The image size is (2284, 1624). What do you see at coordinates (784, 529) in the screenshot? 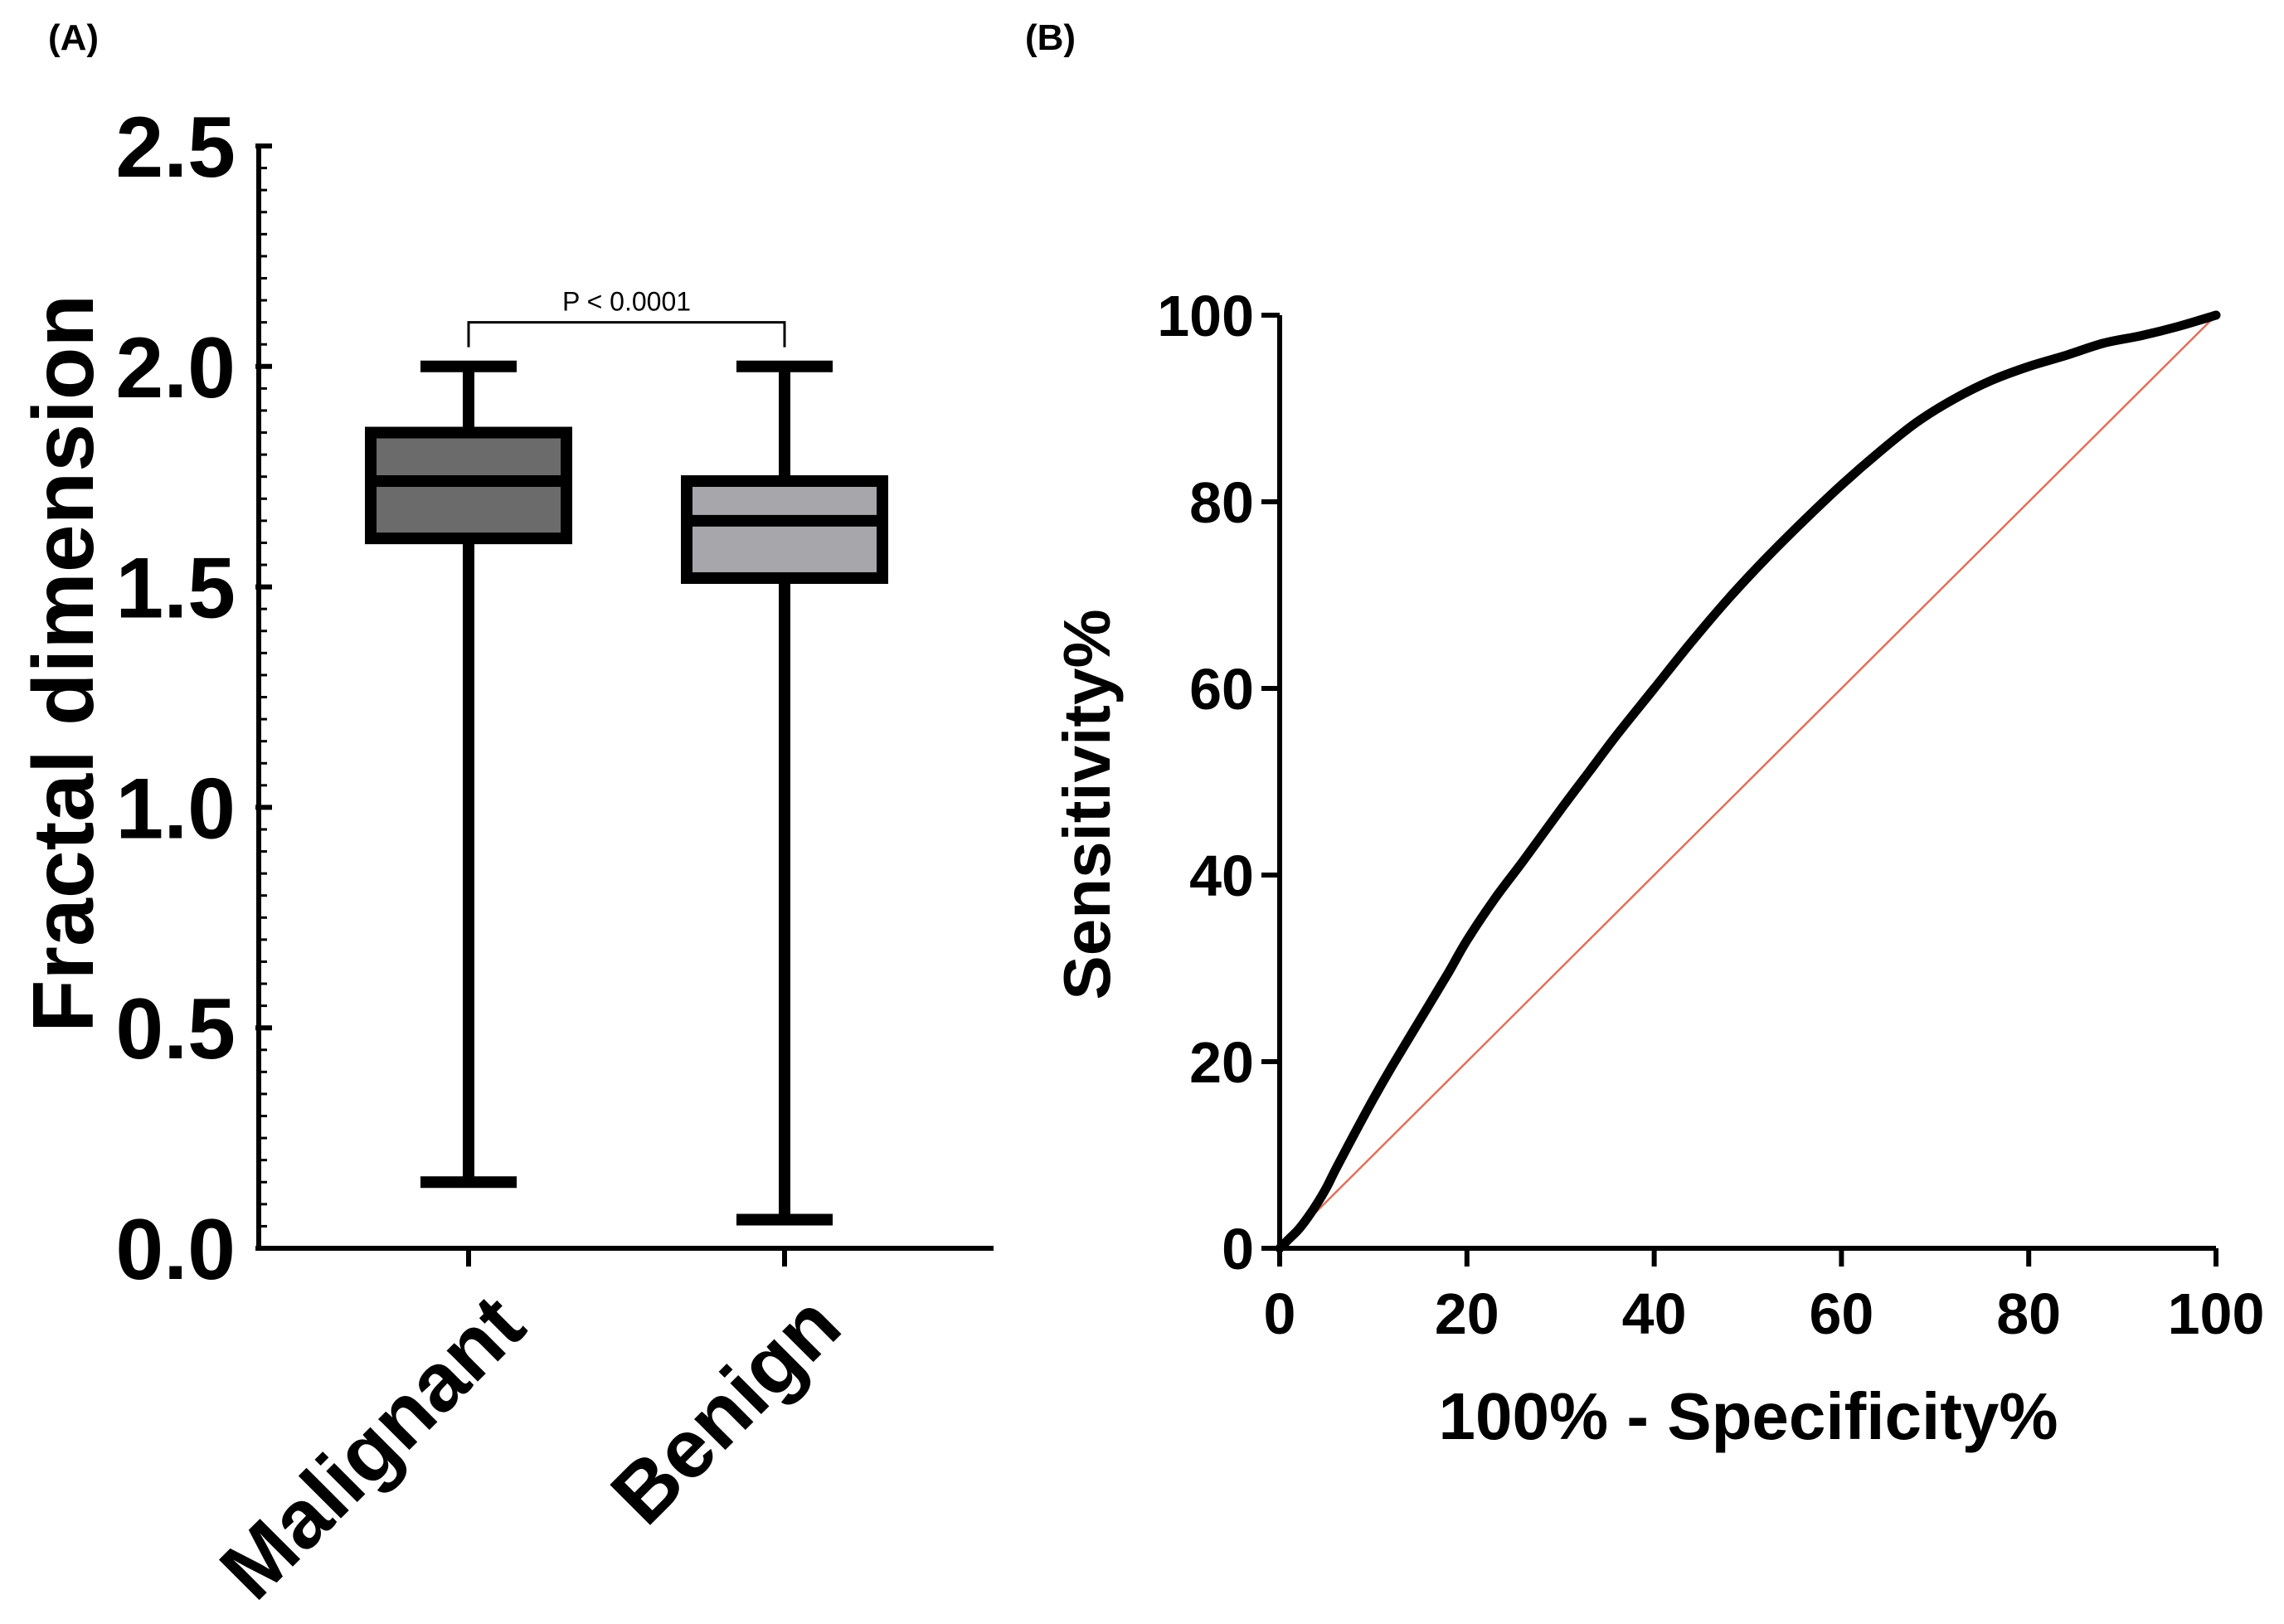
I see `box-iqr` at bounding box center [784, 529].